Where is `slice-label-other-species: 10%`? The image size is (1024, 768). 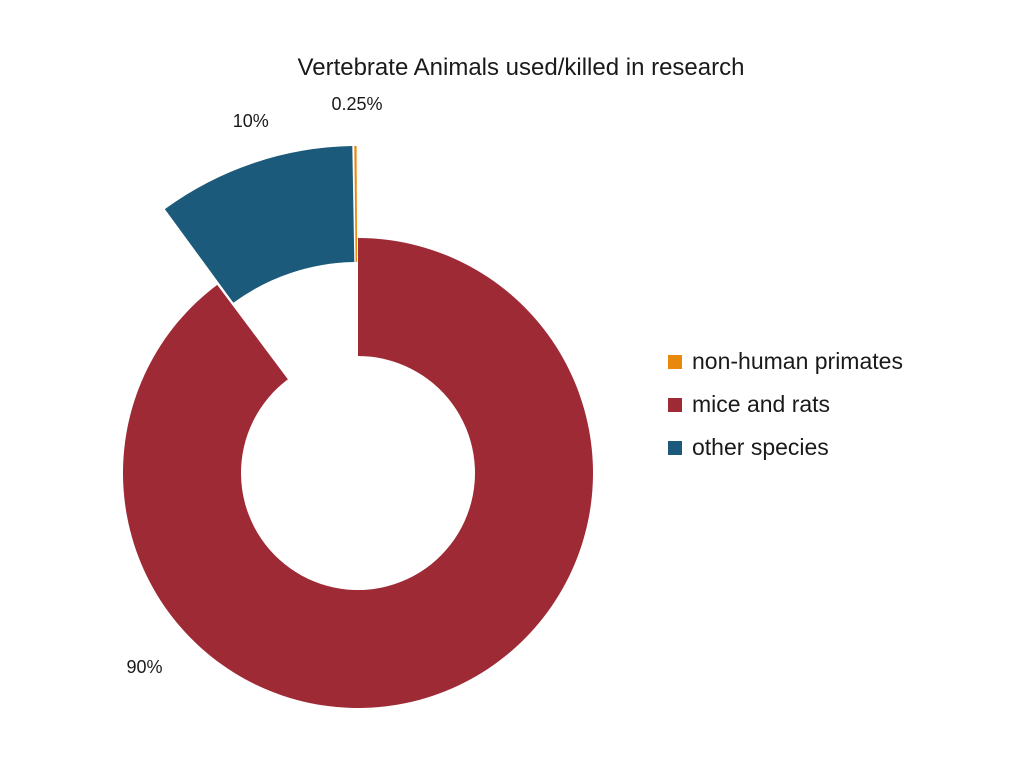 slice-label-other-species: 10% is located at coordinates (251, 121).